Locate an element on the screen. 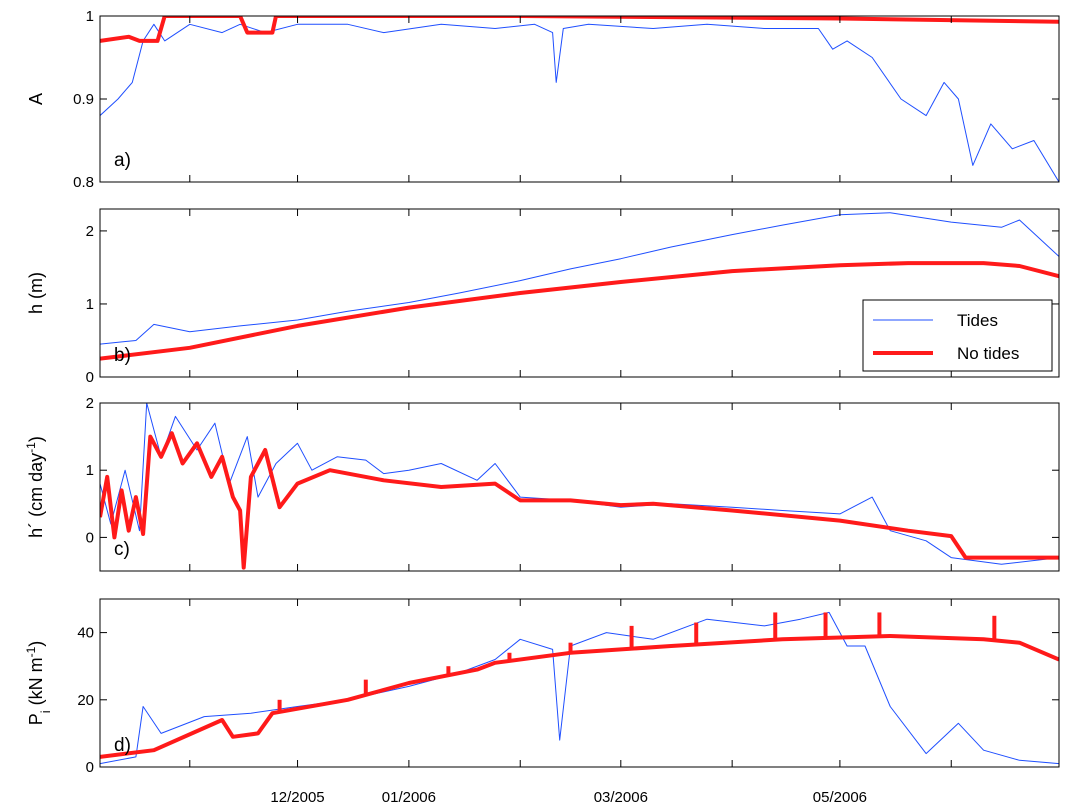 Image resolution: width=1071 pixels, height=811 pixels. legend-box is located at coordinates (957, 335).